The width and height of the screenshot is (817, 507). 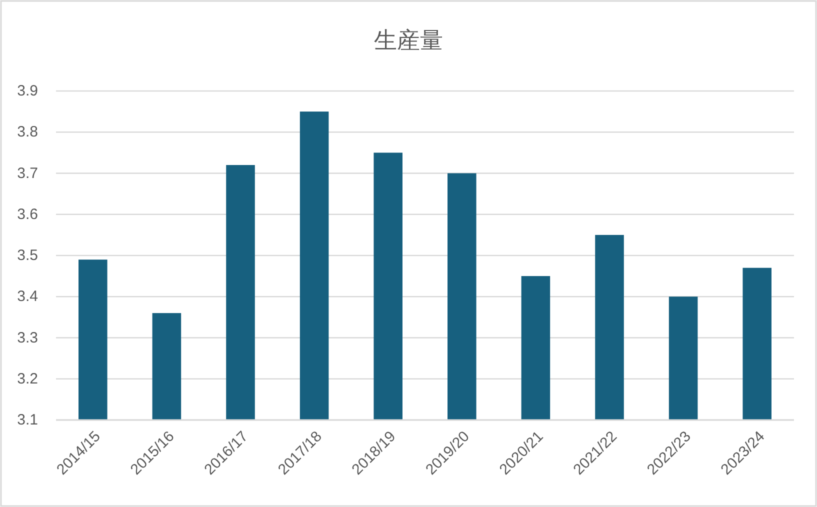 I want to click on ytick: 3.8, so click(x=27, y=132).